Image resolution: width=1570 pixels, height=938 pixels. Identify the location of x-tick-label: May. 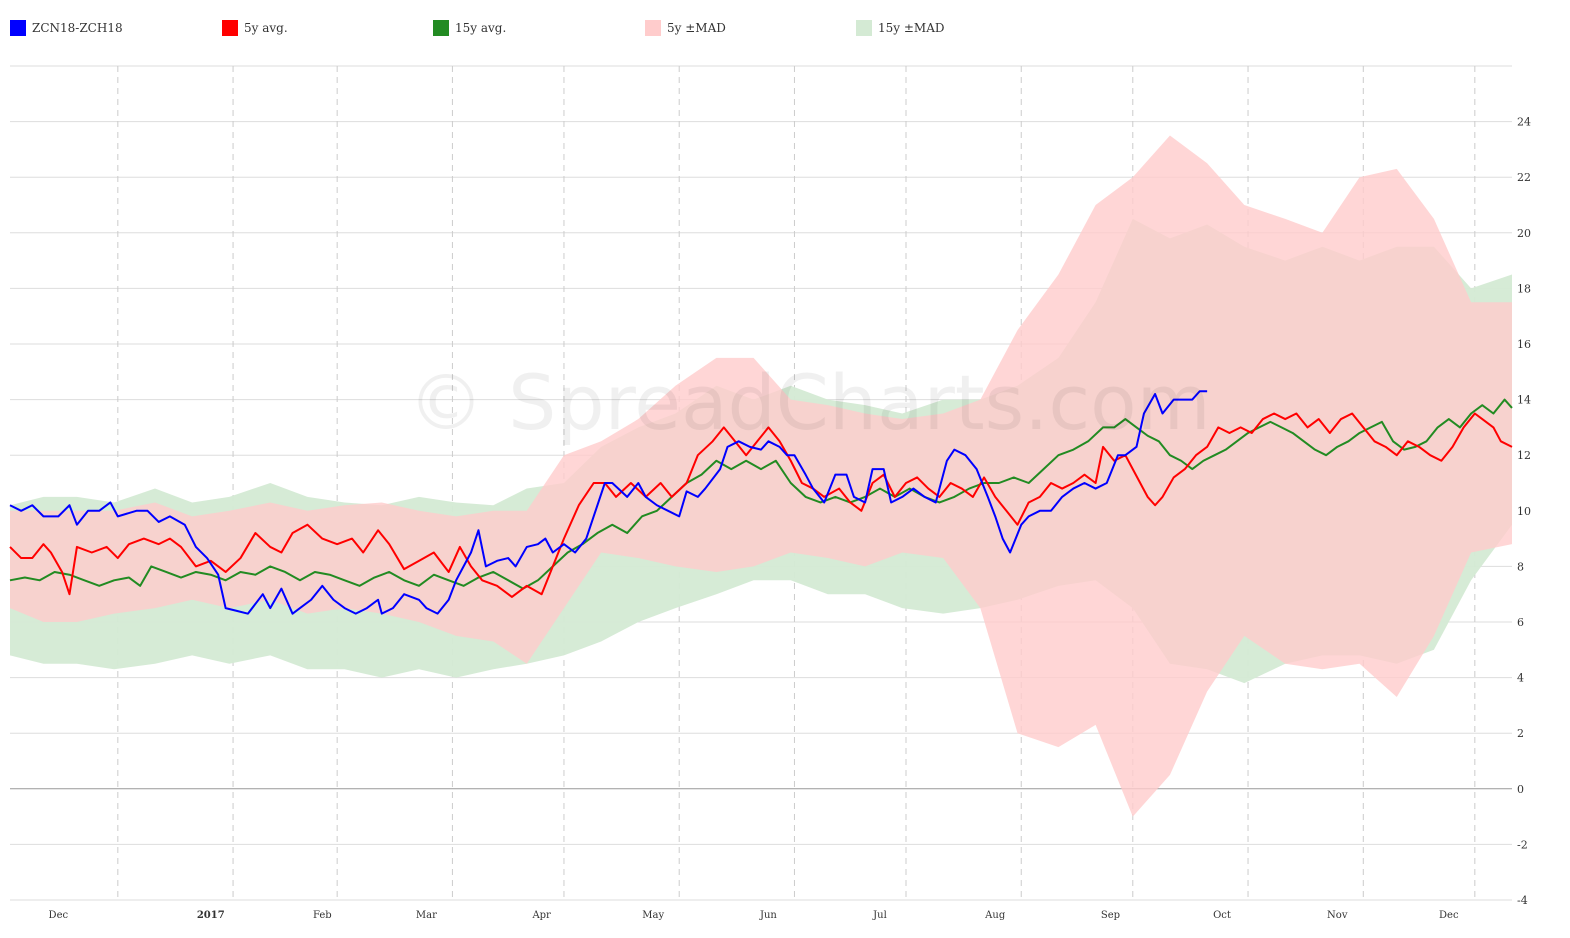
(653, 915).